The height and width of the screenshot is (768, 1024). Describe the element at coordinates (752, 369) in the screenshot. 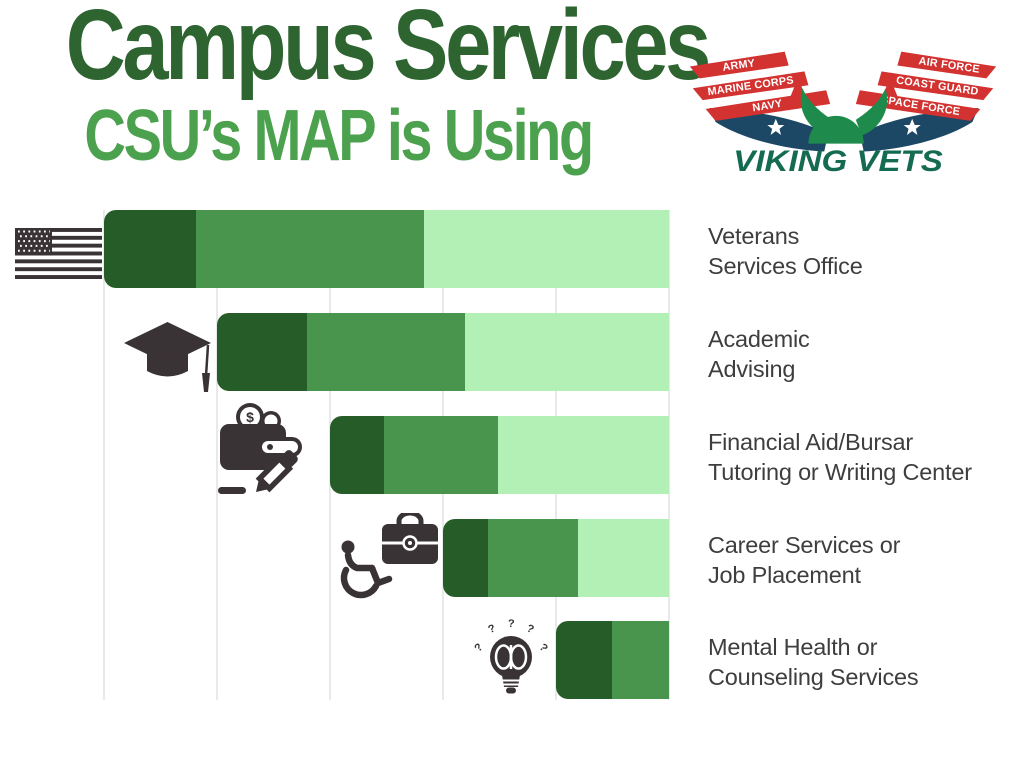

I see `label-line: Advising` at that location.